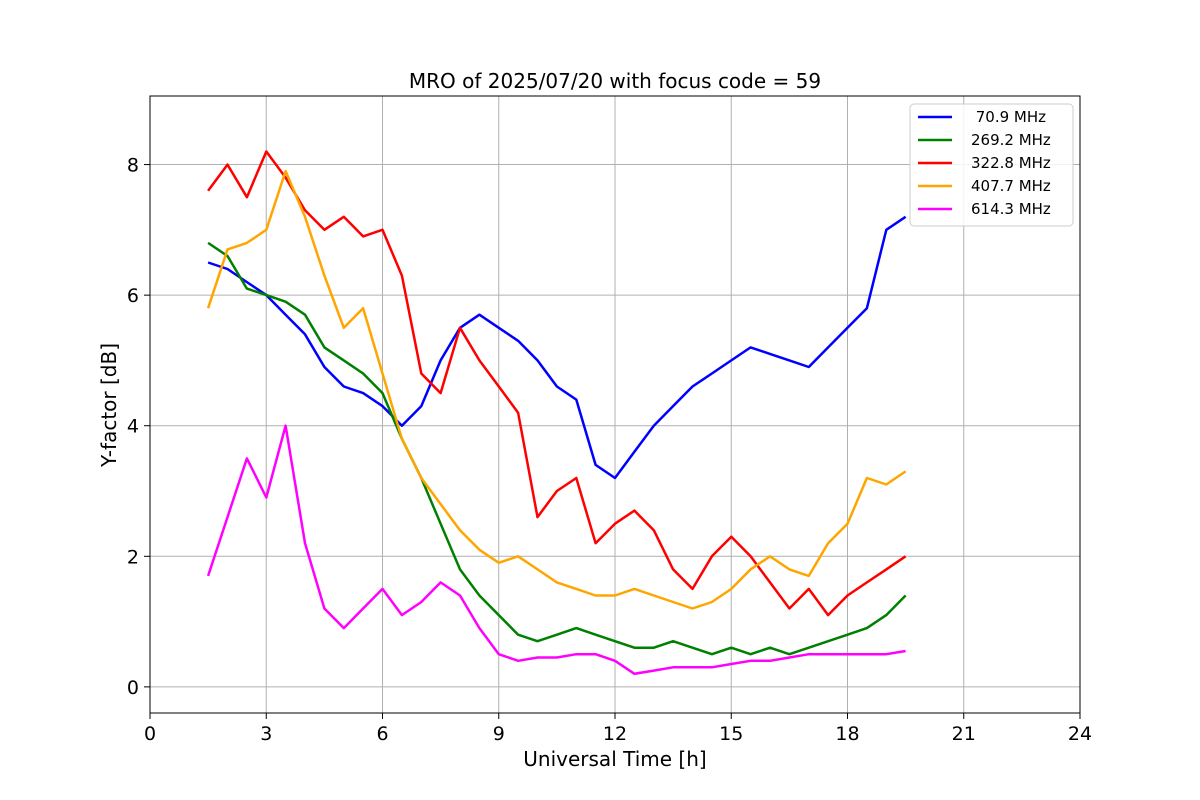 Image resolution: width=1200 pixels, height=800 pixels. I want to click on x-tick-label: 9, so click(499, 734).